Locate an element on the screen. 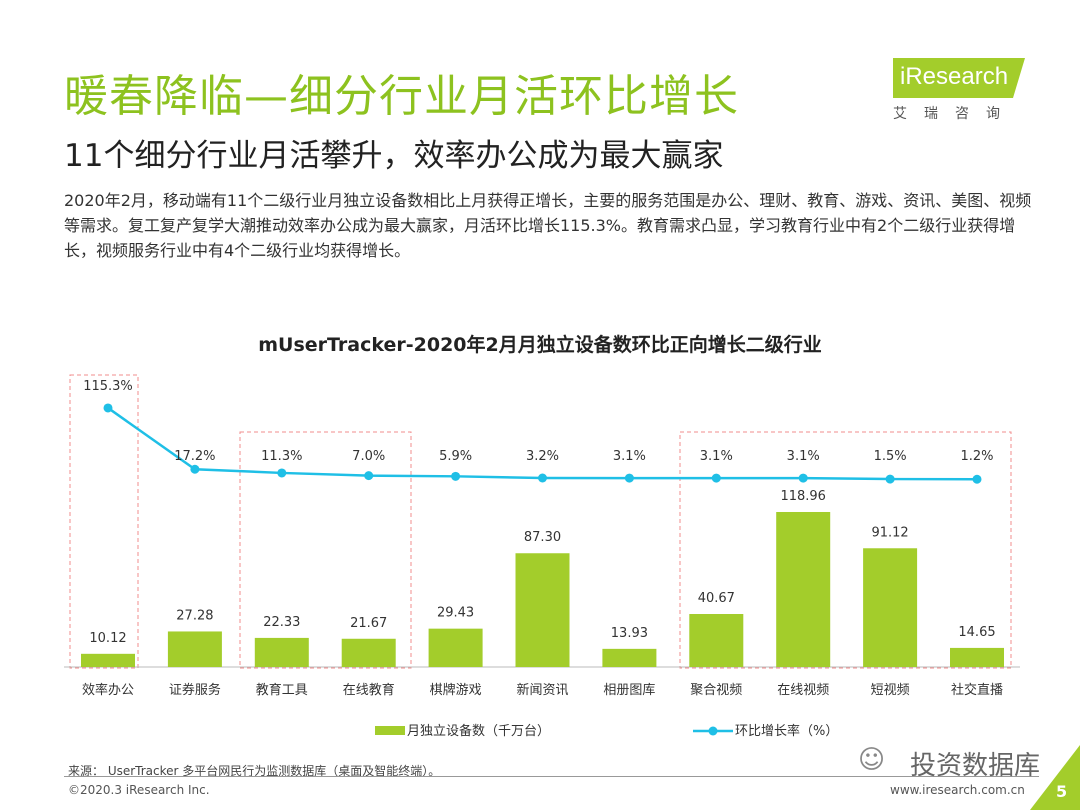  growth-label: 115.3% is located at coordinates (108, 386).